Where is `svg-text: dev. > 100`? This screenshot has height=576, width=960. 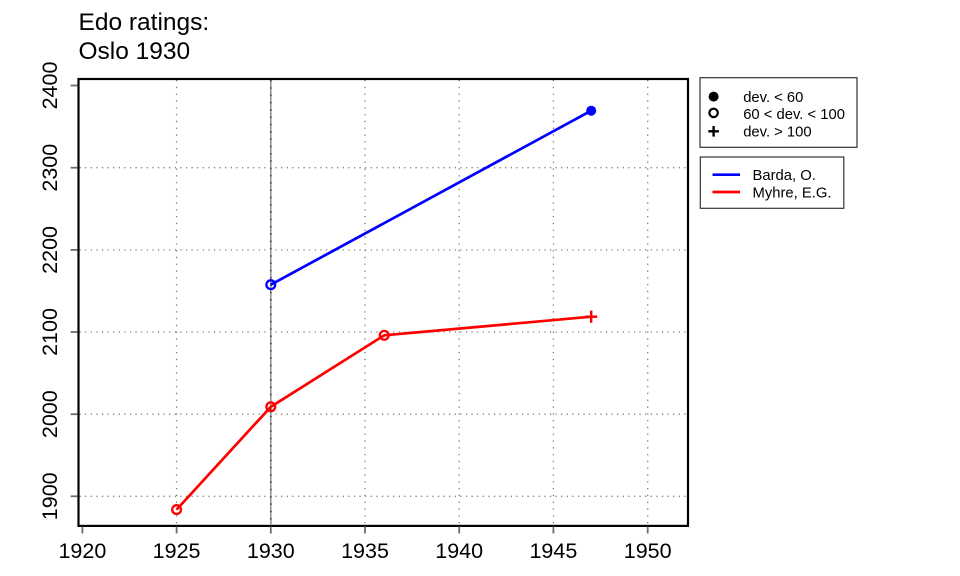
svg-text: dev. > 100 is located at coordinates (777, 132).